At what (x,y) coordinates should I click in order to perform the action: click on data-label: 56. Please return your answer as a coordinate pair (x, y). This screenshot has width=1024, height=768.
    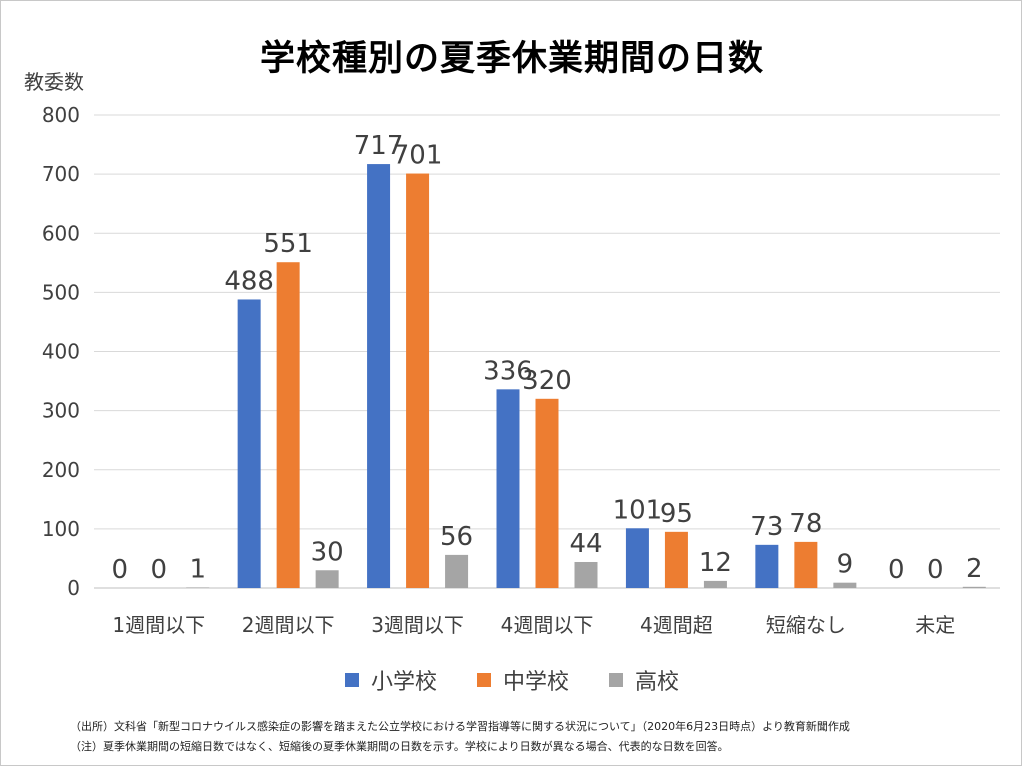
    Looking at the image, I should click on (456, 537).